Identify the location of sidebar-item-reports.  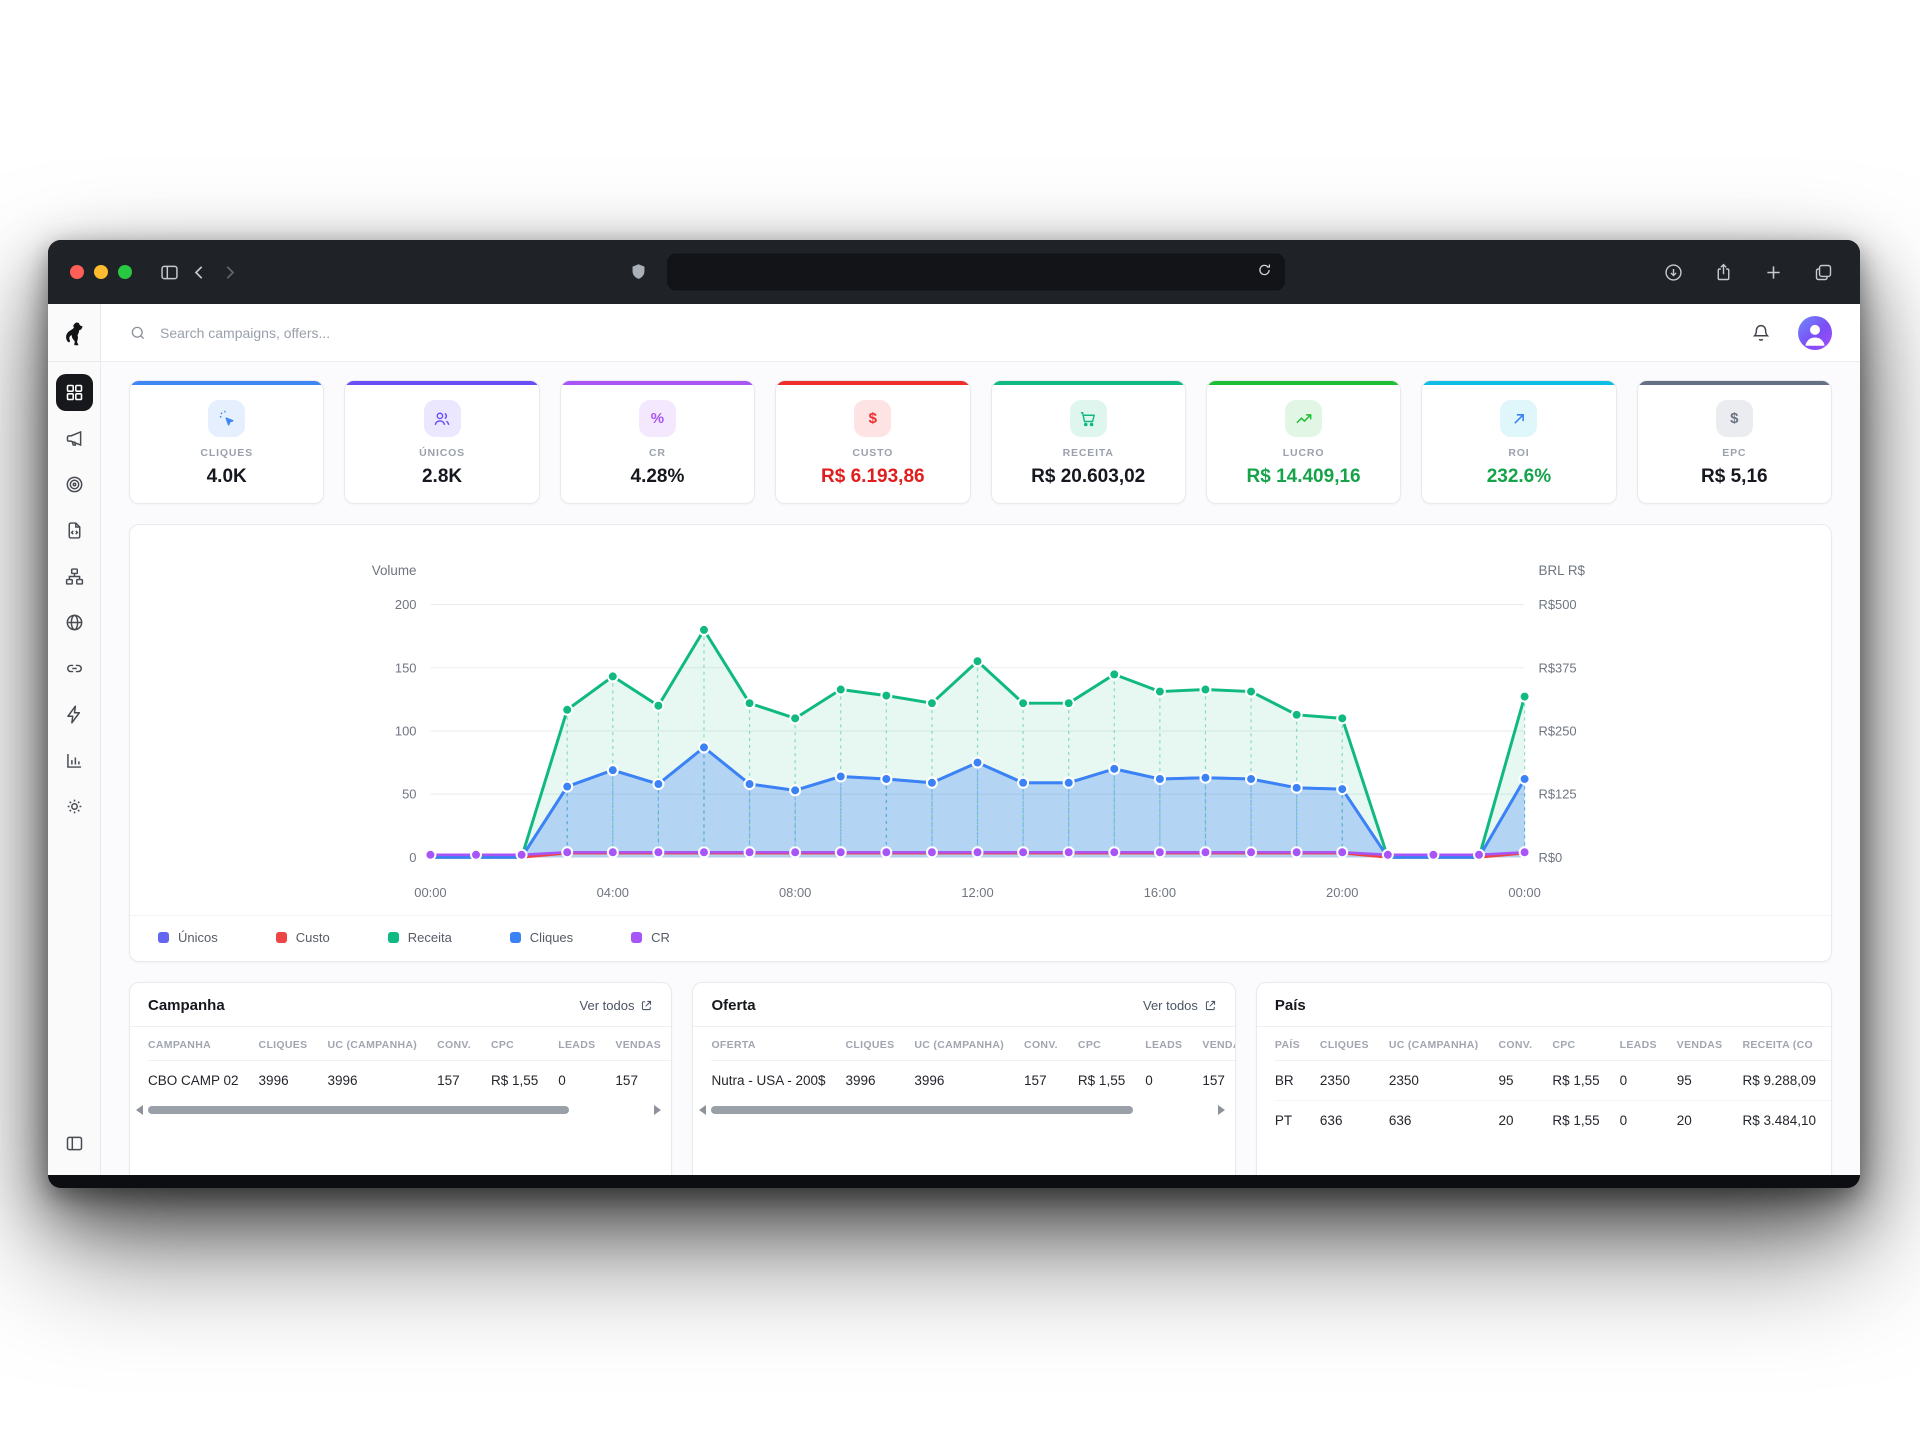
(74, 760).